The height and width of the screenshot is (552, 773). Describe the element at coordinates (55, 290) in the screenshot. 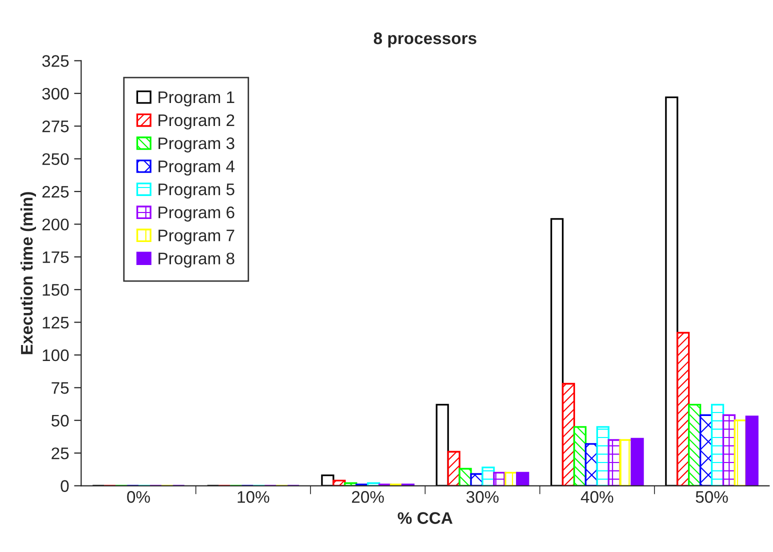

I see `y-tick-label: 150` at that location.